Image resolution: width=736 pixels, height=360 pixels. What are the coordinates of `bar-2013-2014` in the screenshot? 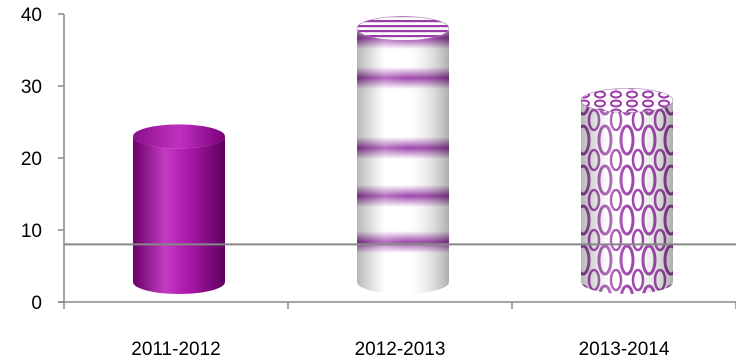 It's located at (627, 191).